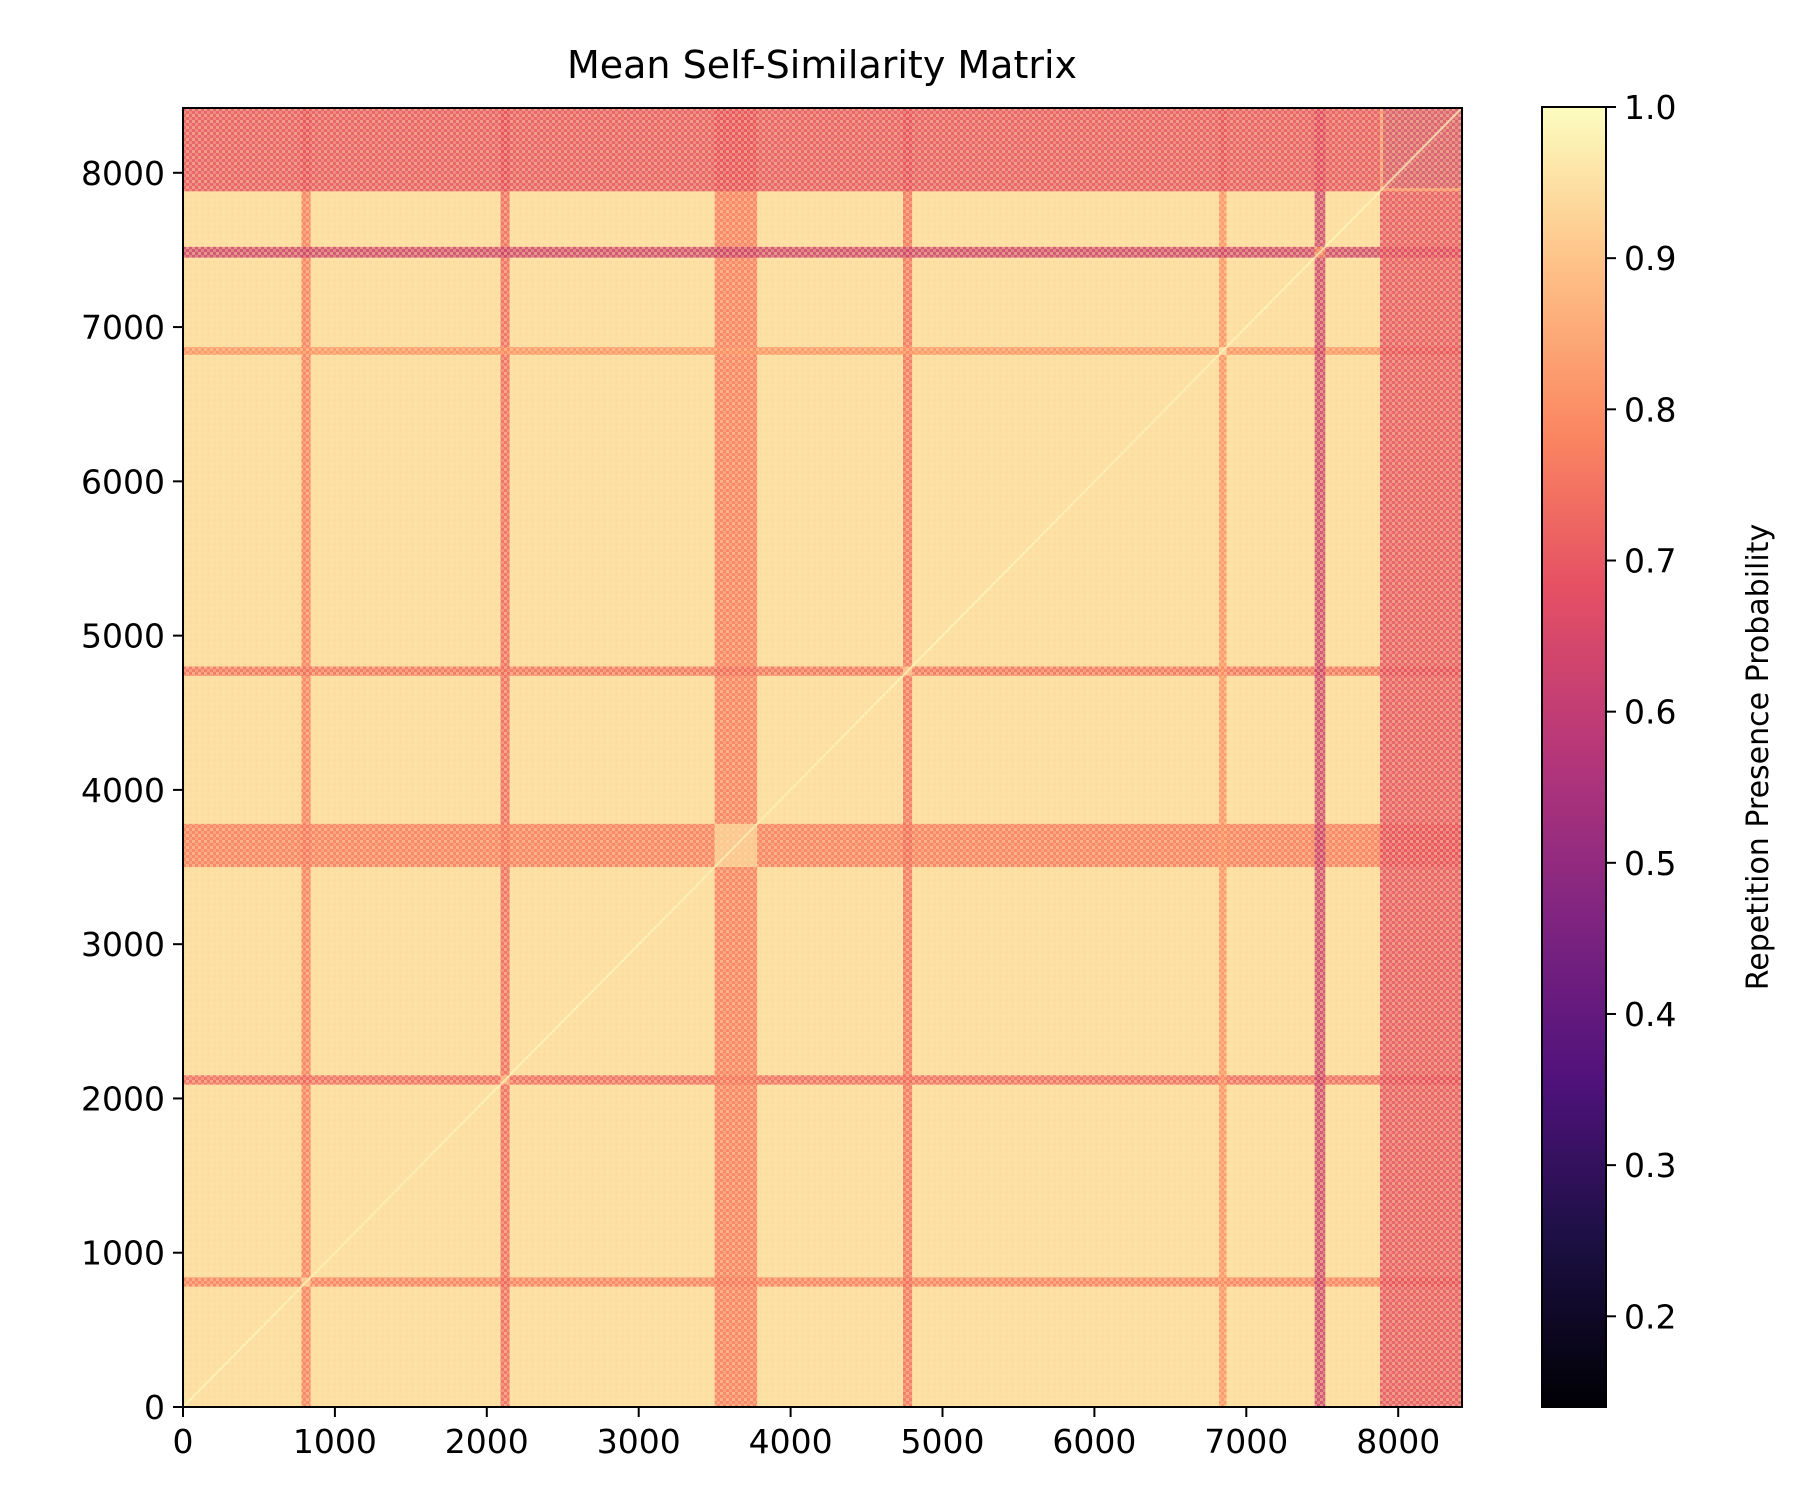  Describe the element at coordinates (123, 1253) in the screenshot. I see `y-tick-label: 1000` at that location.